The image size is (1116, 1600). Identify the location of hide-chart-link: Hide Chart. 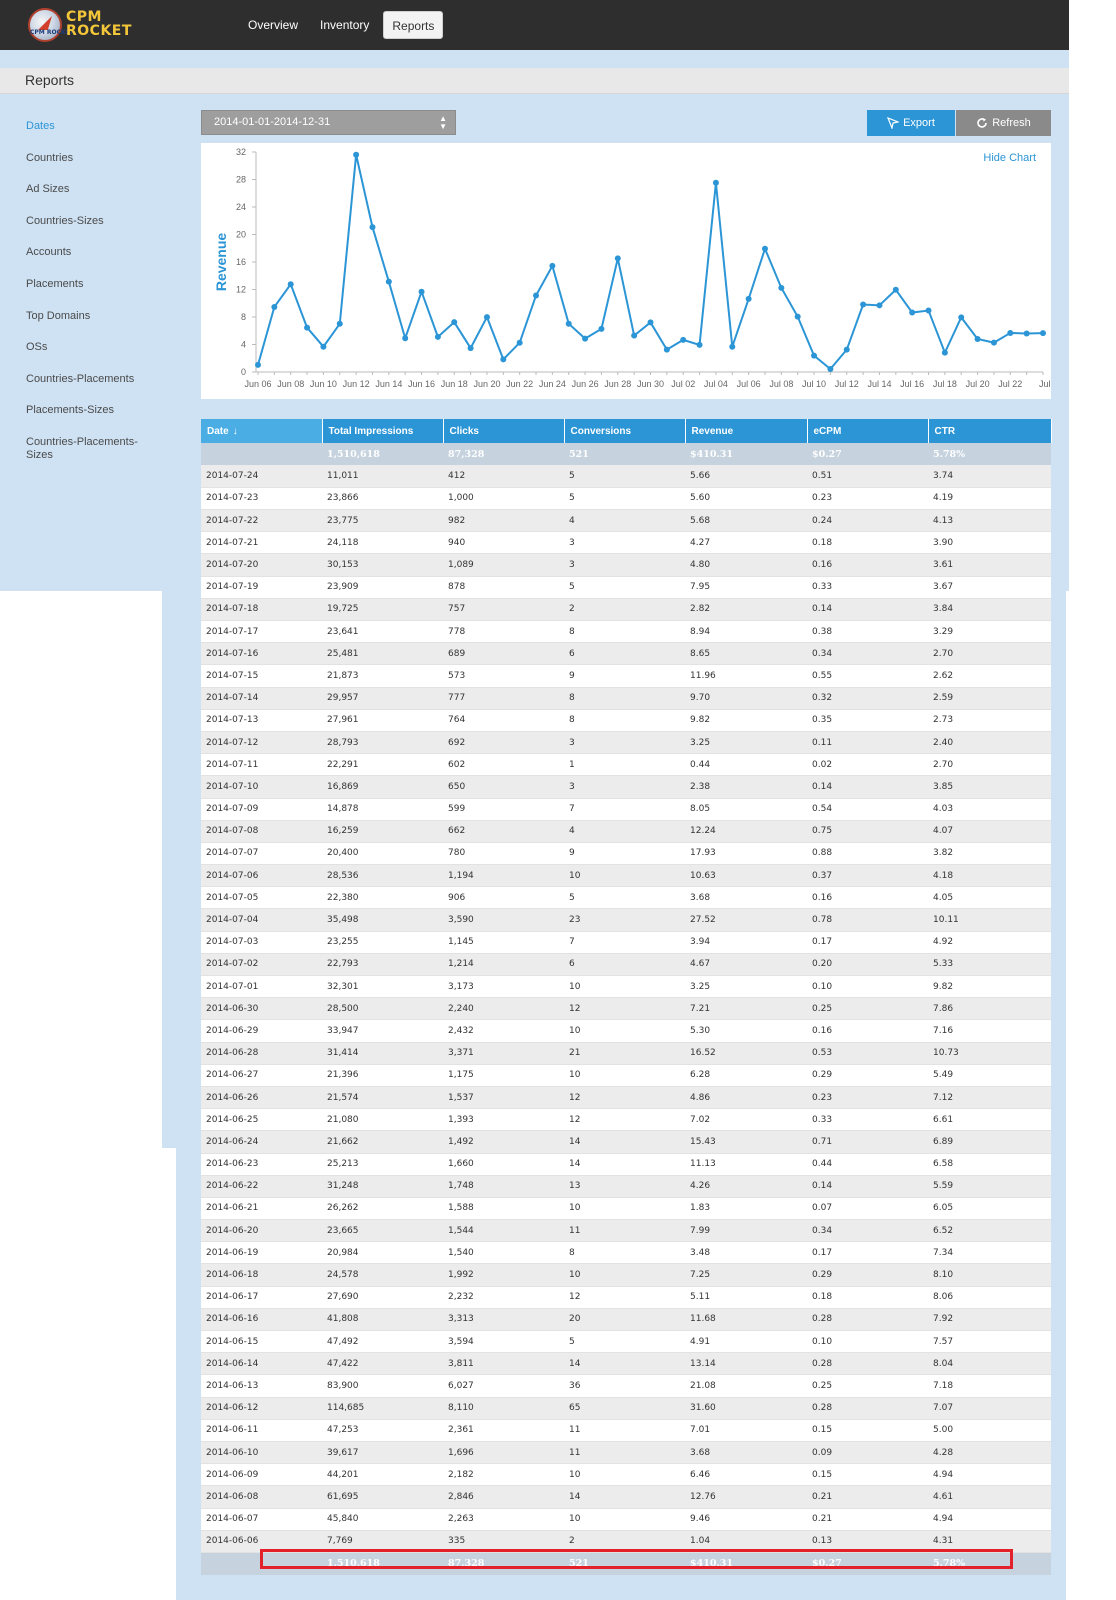
(1009, 158).